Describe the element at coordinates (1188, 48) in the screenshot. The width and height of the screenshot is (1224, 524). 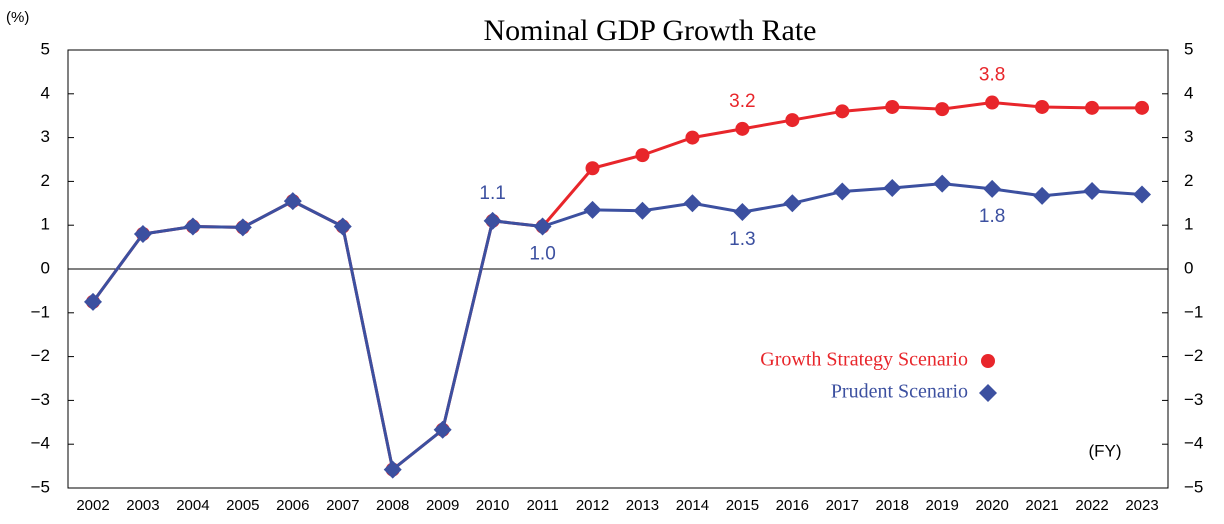
I see `y2-tick-label: 5` at that location.